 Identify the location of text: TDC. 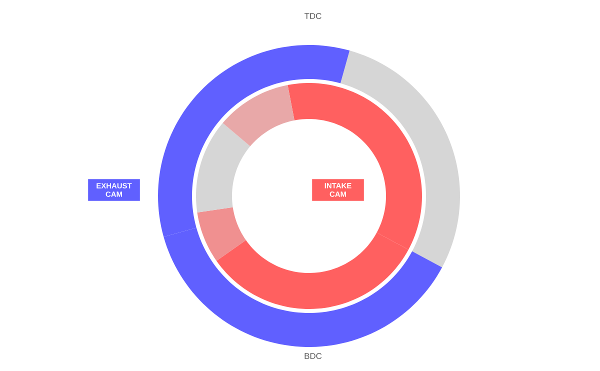
(313, 16).